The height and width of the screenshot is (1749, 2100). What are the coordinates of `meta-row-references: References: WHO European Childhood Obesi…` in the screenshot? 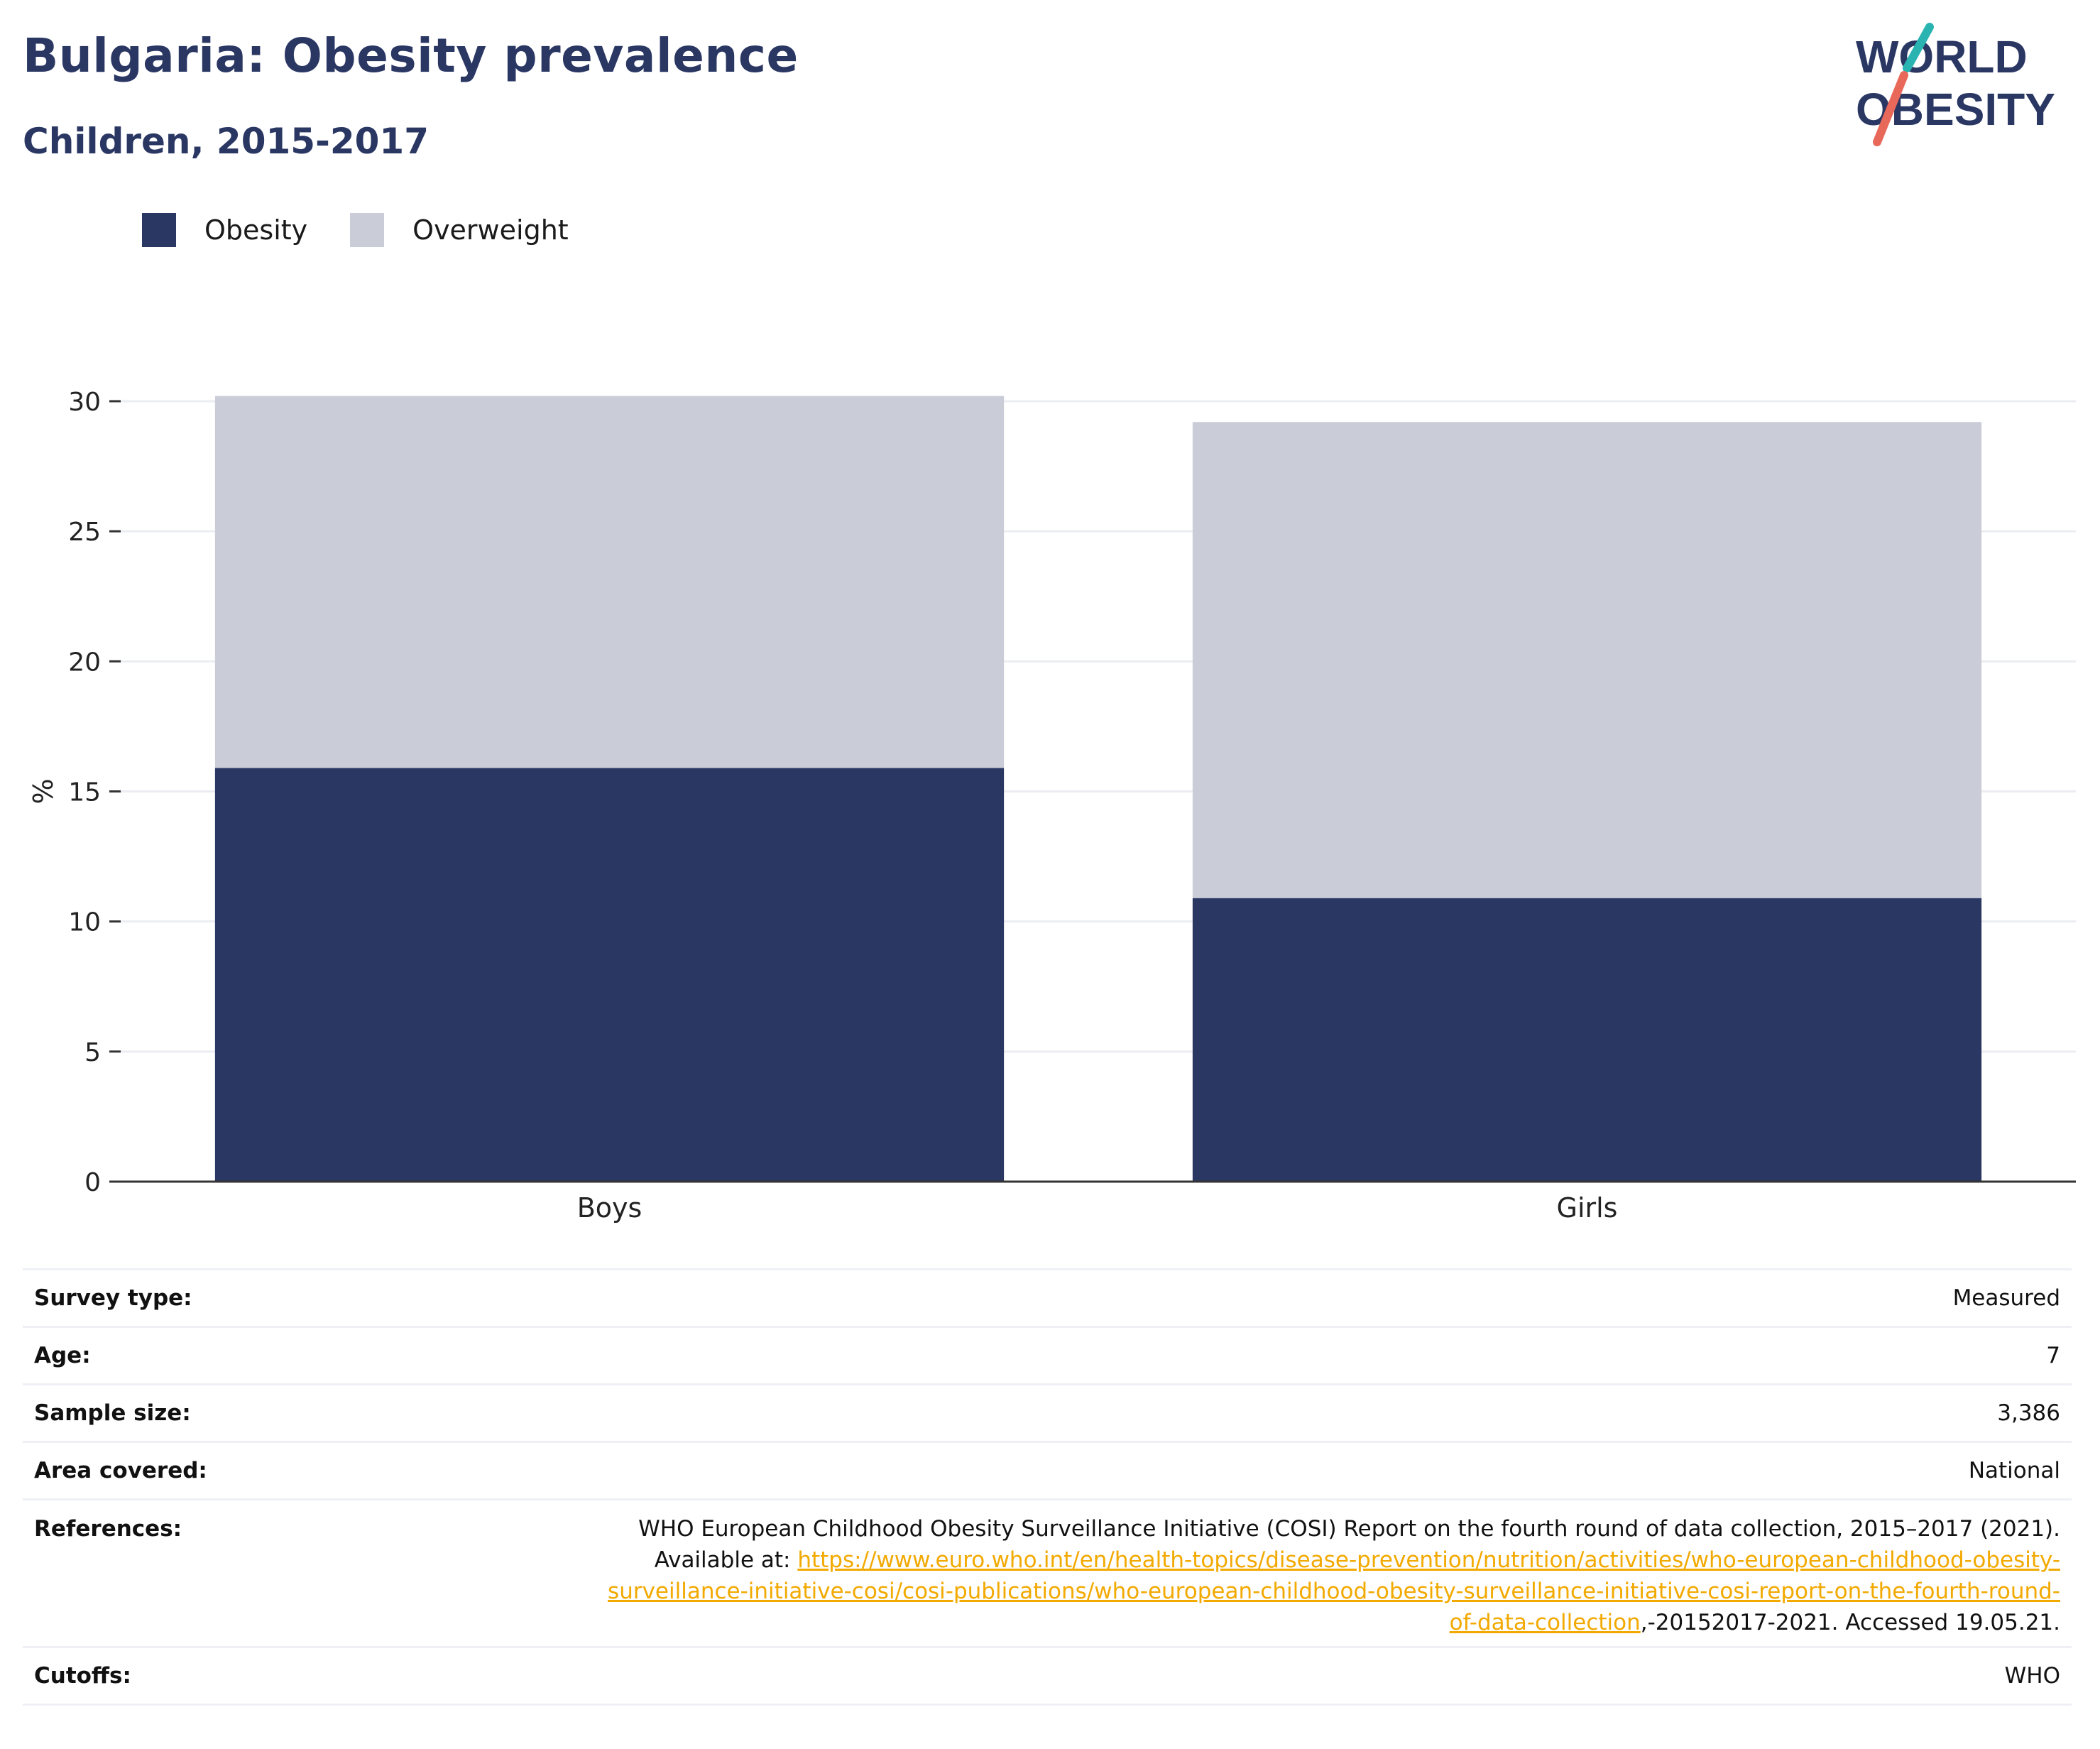 It's located at (1047, 1573).